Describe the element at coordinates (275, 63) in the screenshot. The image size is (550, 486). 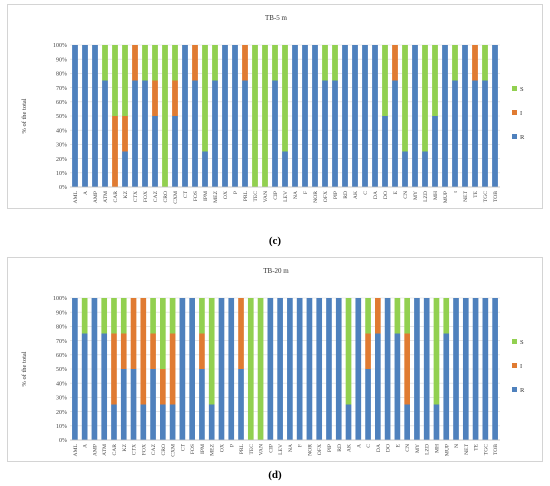
I see `bar-segment-S-CIP` at that location.